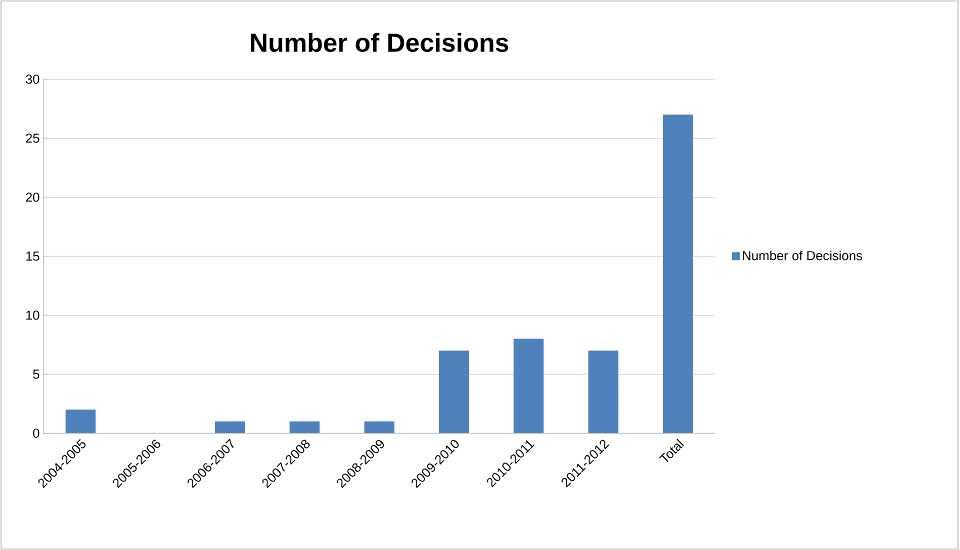 The width and height of the screenshot is (960, 550). What do you see at coordinates (33, 138) in the screenshot?
I see `y-tick-label: 25` at bounding box center [33, 138].